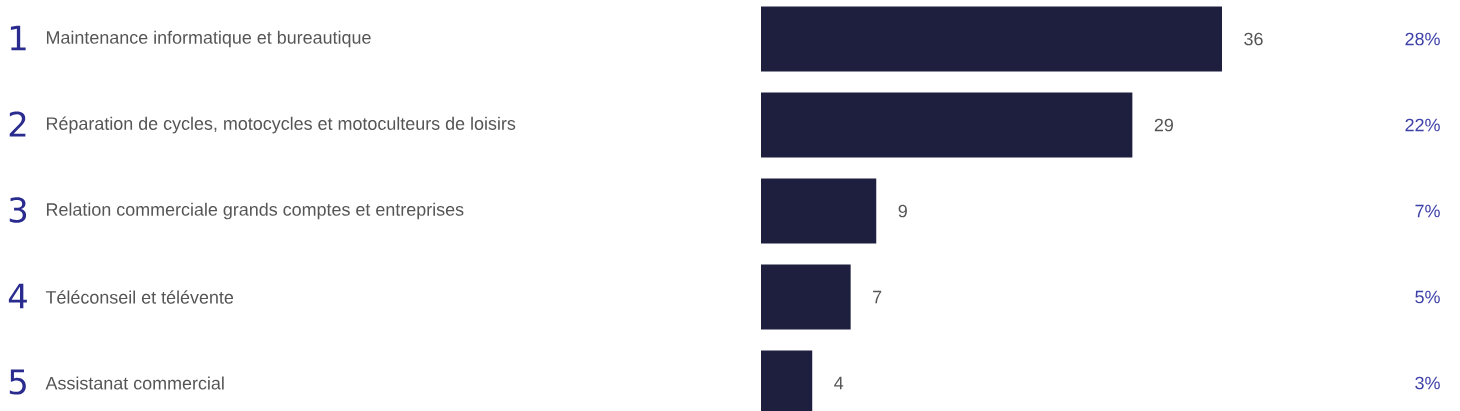 This screenshot has width=1460, height=411. What do you see at coordinates (1427, 383) in the screenshot?
I see `text: 3%` at bounding box center [1427, 383].